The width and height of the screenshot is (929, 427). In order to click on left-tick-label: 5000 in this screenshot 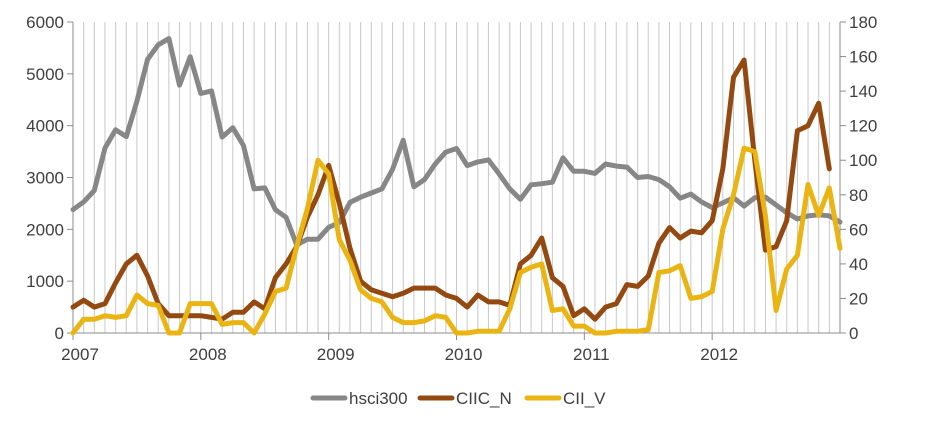, I will do `click(45, 74)`.